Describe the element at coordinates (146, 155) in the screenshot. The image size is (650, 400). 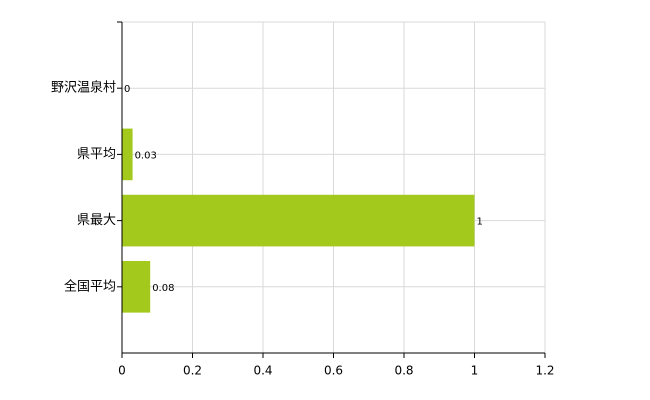
I see `value-label: 0.03` at that location.